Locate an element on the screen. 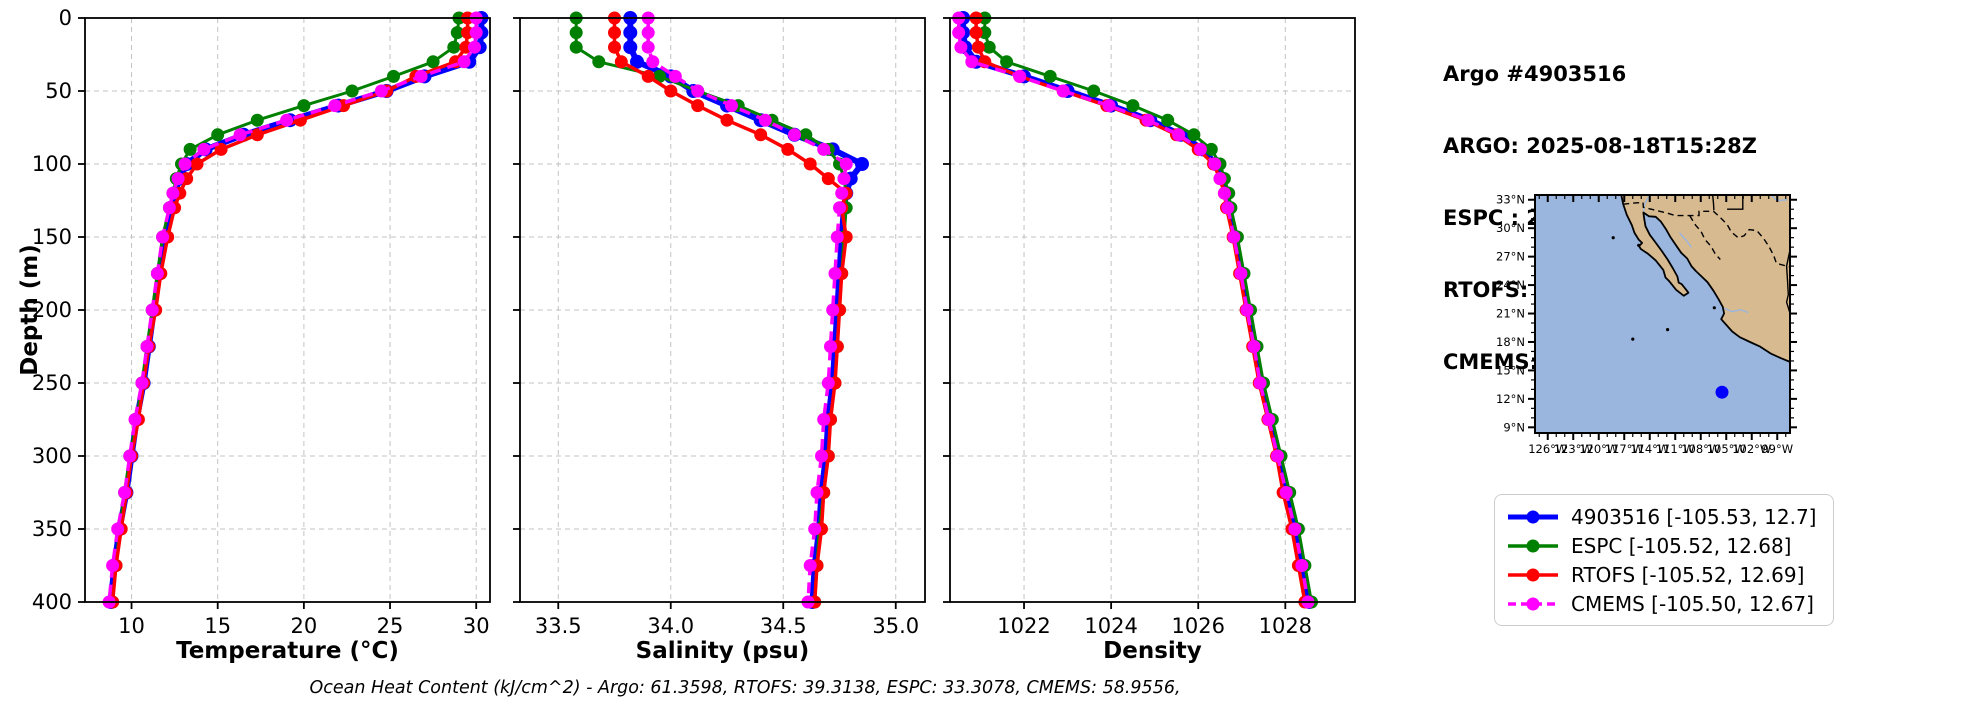 The image size is (1967, 712). map-lat-label: 33°N is located at coordinates (1510, 200).